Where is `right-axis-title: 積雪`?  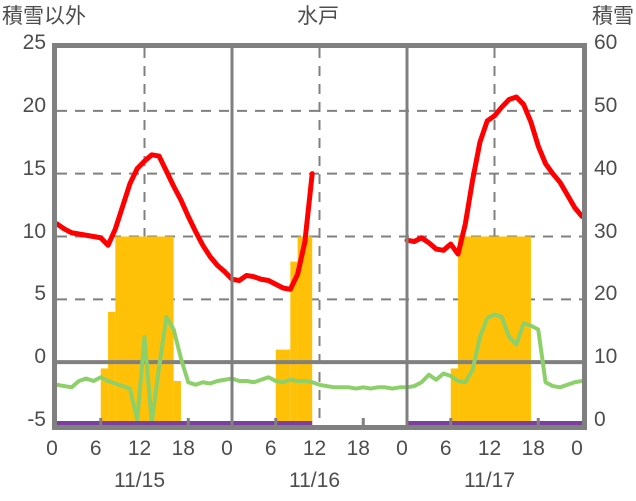 right-axis-title: 積雪 is located at coordinates (613, 16).